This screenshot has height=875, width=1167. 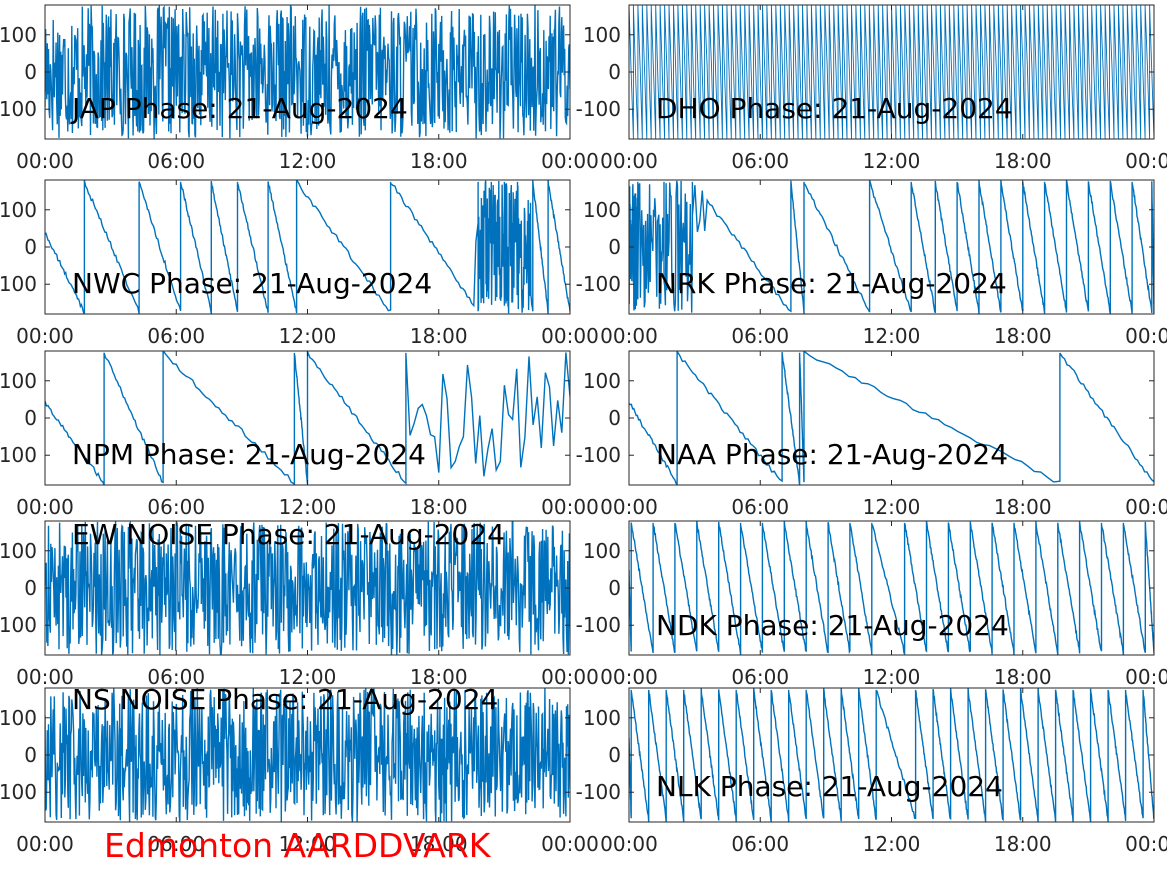 What do you see at coordinates (831, 283) in the screenshot?
I see `subplot-title: NRK Phase: 21-Aug-2024` at bounding box center [831, 283].